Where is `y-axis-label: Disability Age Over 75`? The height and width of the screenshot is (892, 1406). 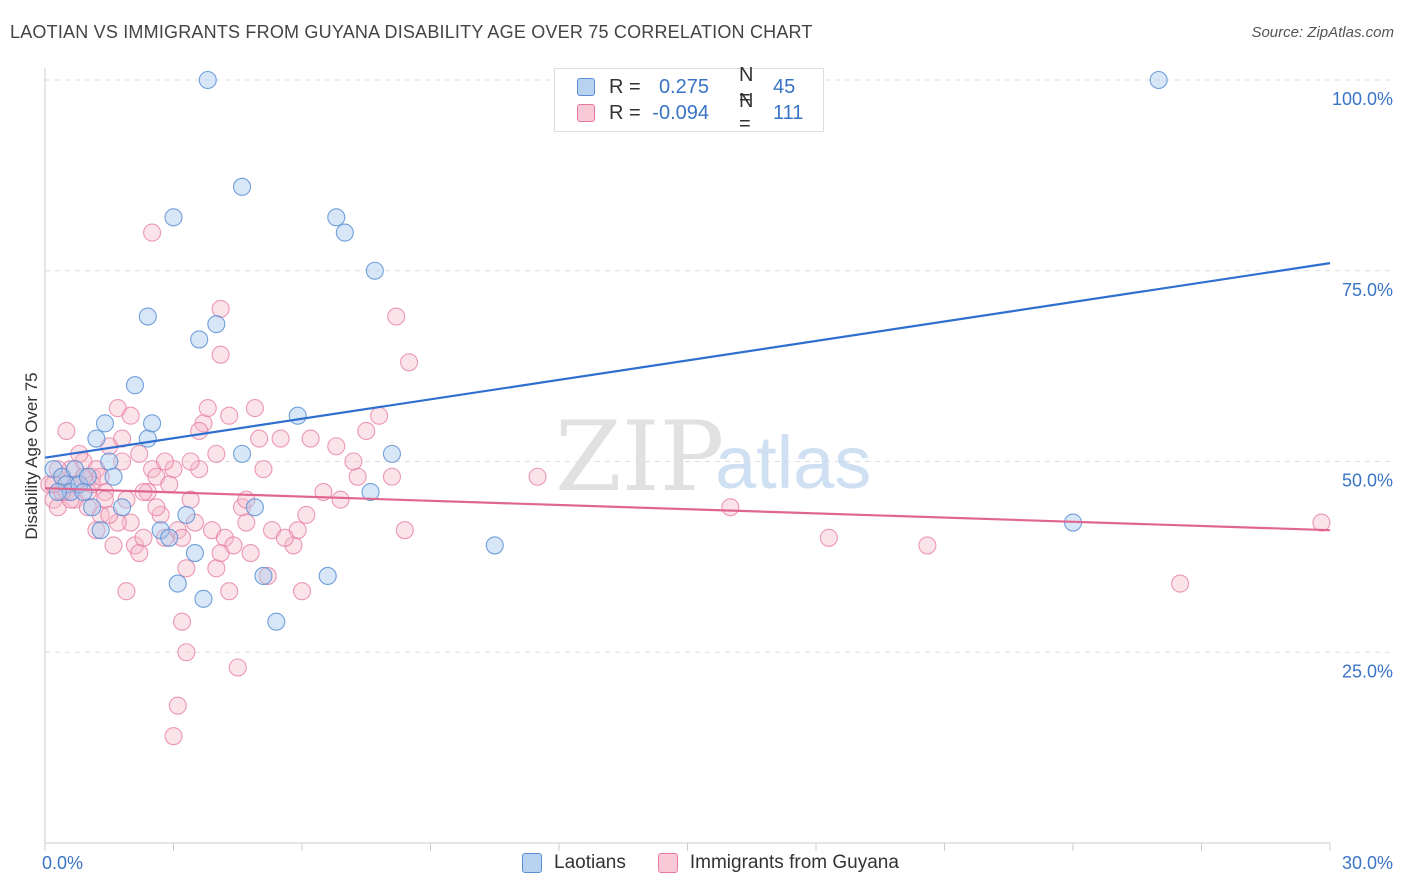
y-axis-label: Disability Age Over 75 is located at coordinates (31, 455).